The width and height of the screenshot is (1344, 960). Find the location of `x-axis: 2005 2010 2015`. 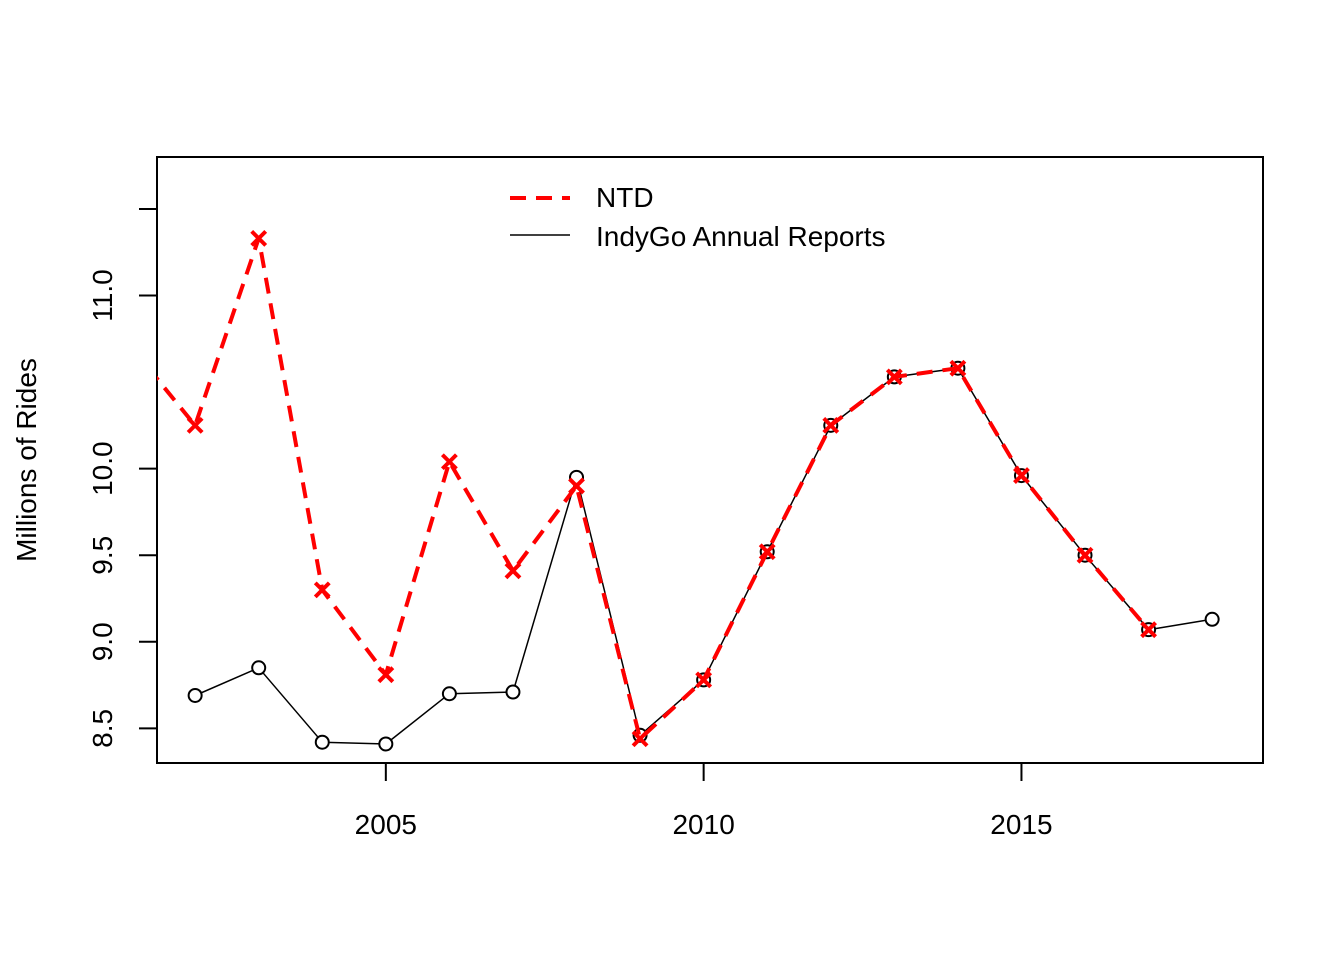

x-axis: 2005 2010 2015 is located at coordinates (704, 801).